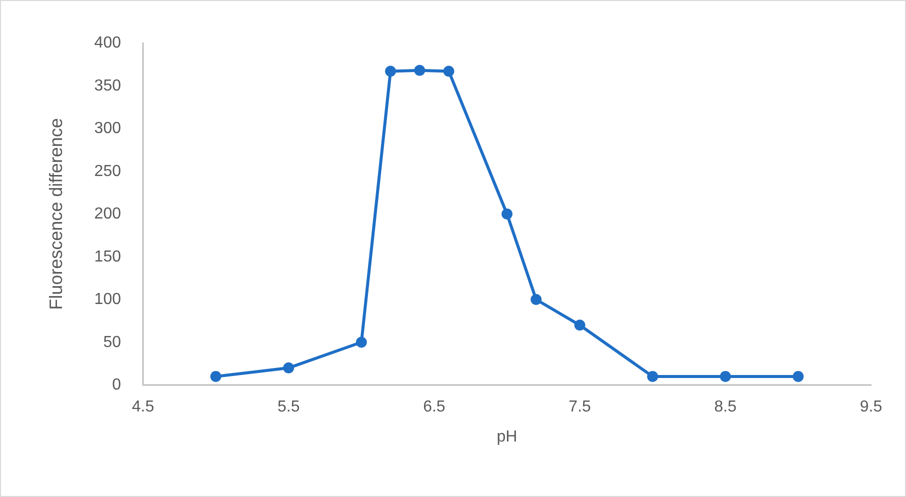 This screenshot has width=906, height=497. Describe the element at coordinates (434, 407) in the screenshot. I see `x-tick-label: 6.5` at that location.